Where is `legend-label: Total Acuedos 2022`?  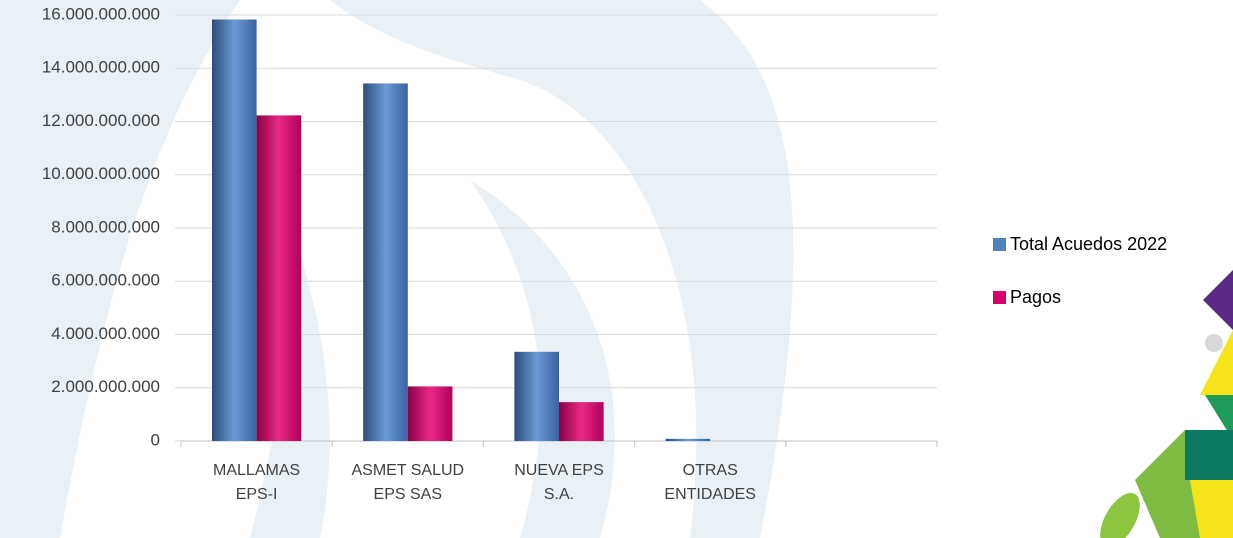
legend-label: Total Acuedos 2022 is located at coordinates (1088, 244).